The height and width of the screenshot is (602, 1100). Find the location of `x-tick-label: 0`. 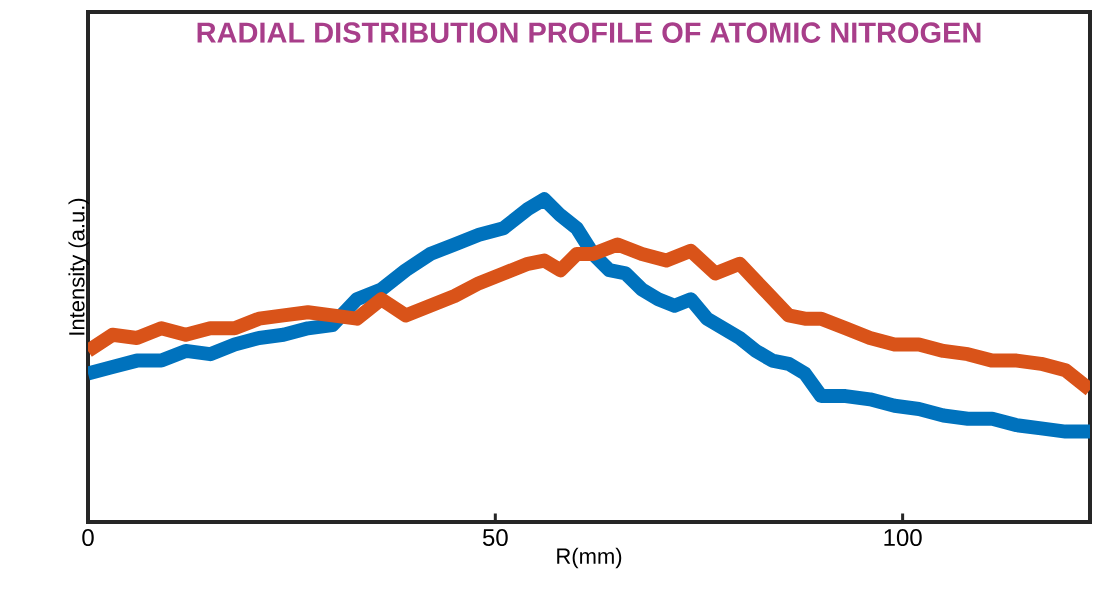

x-tick-label: 0 is located at coordinates (88, 538).